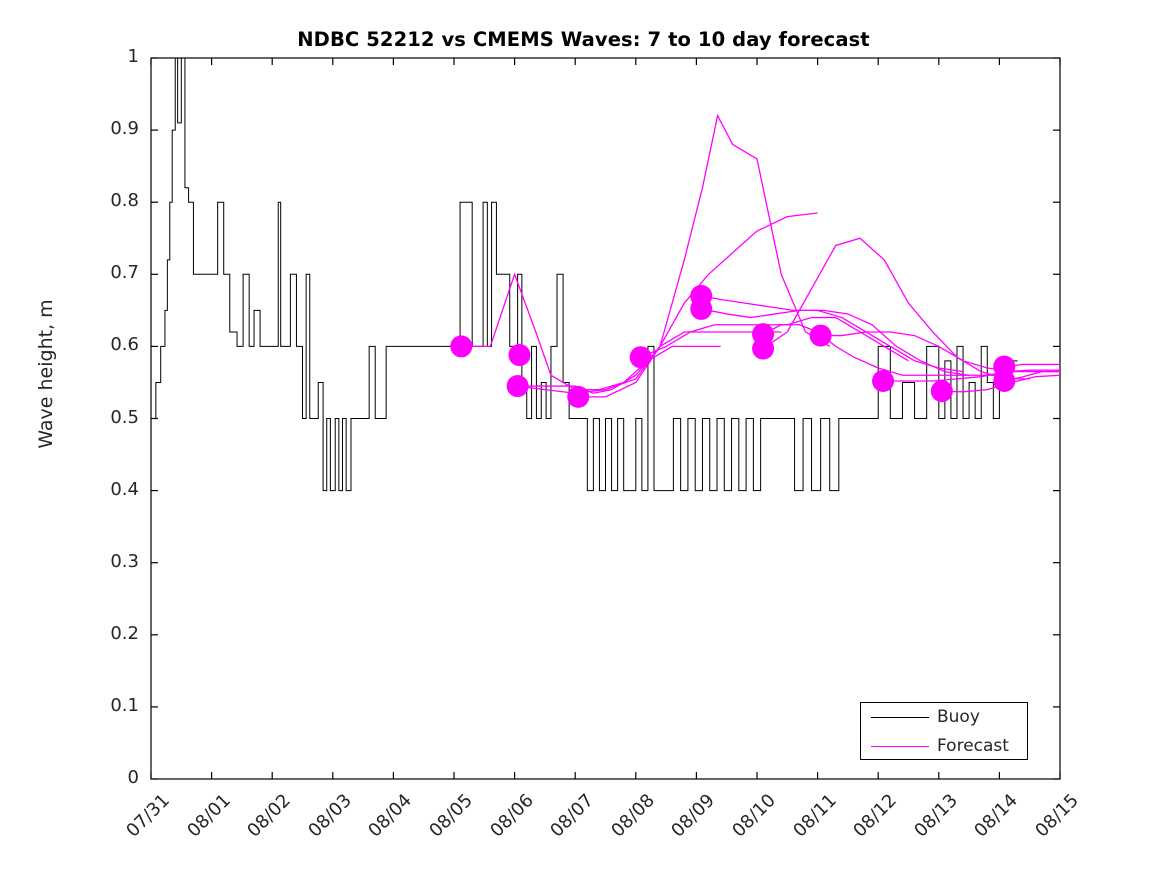  I want to click on legend-label-forecast: Forecast, so click(973, 746).